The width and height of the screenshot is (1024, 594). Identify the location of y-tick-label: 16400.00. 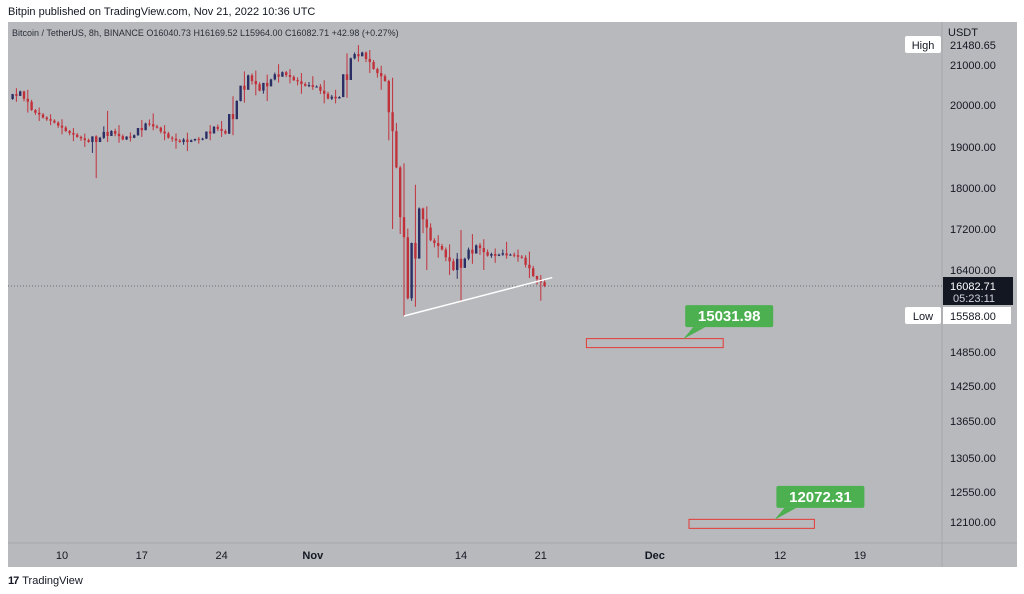
(973, 271).